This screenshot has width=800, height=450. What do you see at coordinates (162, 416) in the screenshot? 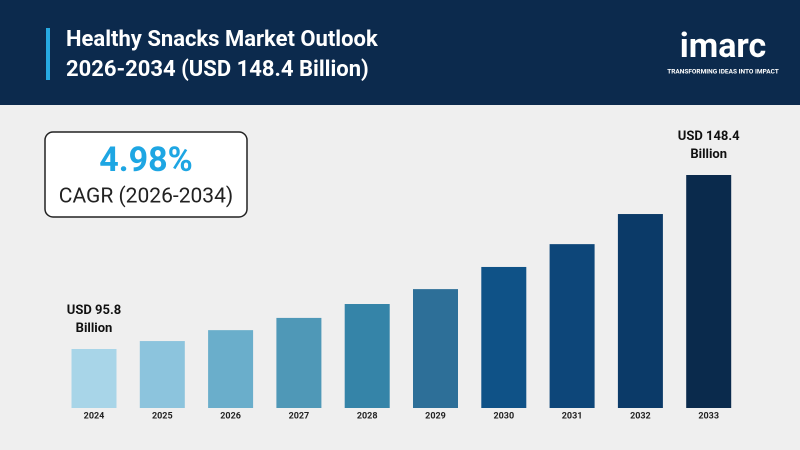
I see `x-tick-label: 2025` at bounding box center [162, 416].